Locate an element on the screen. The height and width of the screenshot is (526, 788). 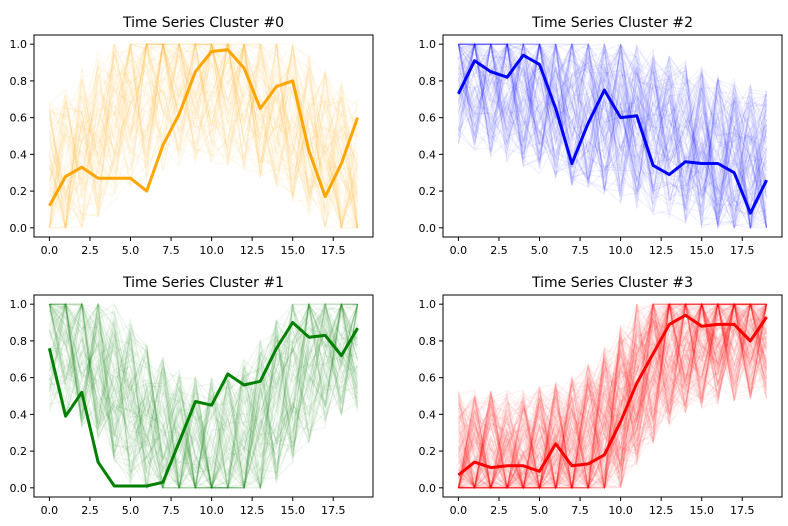
series-line is located at coordinates (612, 134).